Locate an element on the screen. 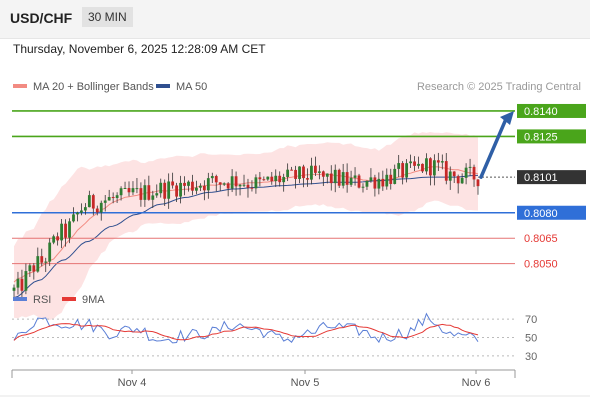  level-label-0.8080: 0.8080 is located at coordinates (541, 214).